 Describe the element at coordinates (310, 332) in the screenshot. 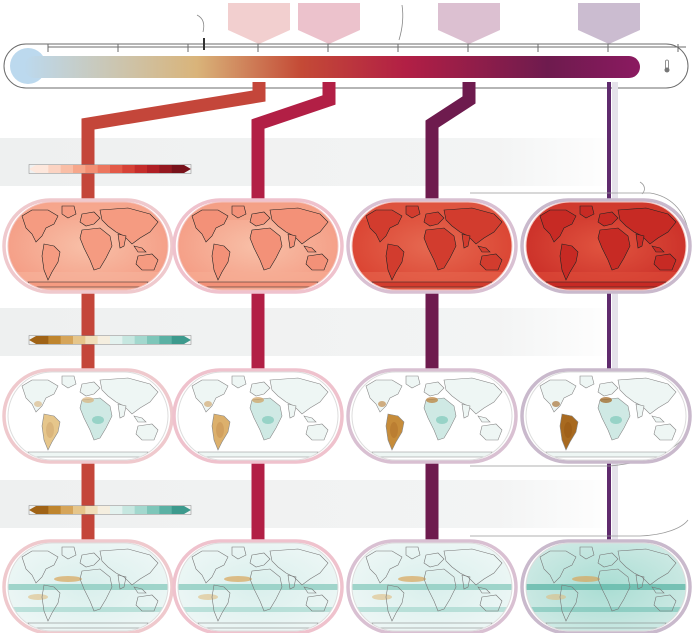

I see `row-band-soil` at that location.